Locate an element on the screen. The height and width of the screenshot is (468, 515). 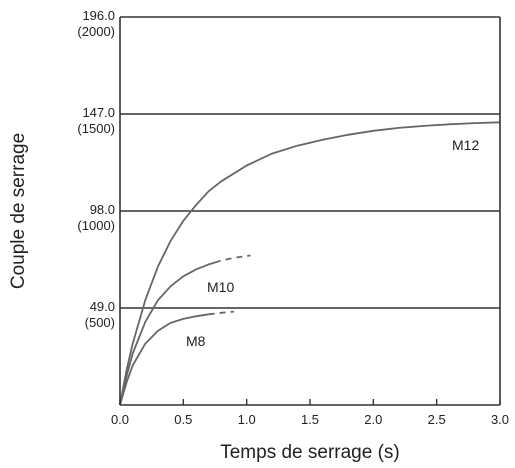
x-tick-label: 3.0 is located at coordinates (500, 419).